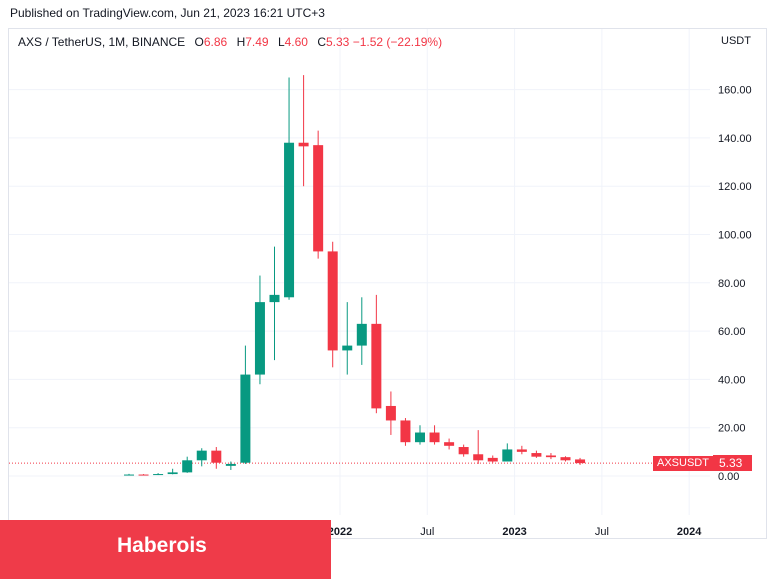 Image resolution: width=777 pixels, height=579 pixels. What do you see at coordinates (215, 42) in the screenshot?
I see `legend-open-value: 6.86` at bounding box center [215, 42].